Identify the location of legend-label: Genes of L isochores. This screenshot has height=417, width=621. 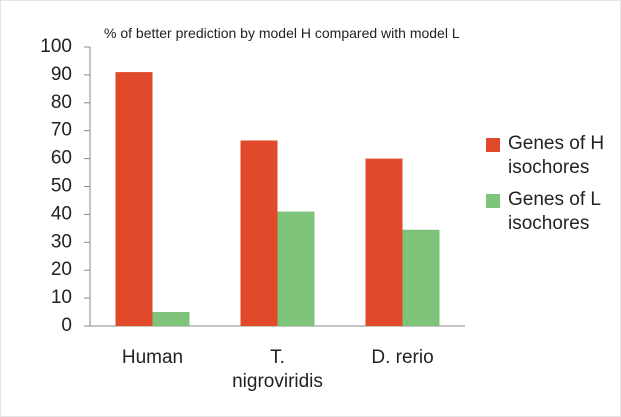
(554, 211).